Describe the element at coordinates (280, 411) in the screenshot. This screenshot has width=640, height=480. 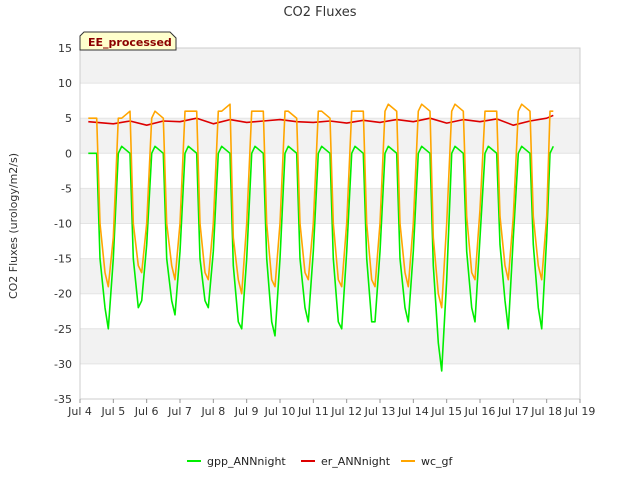
I see `x-tick-label: Jul 10` at that location.